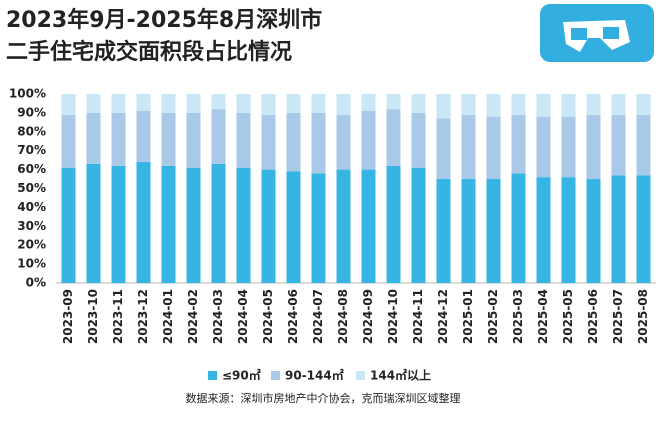 The width and height of the screenshot is (660, 426). Describe the element at coordinates (218, 316) in the screenshot. I see `x-tick-label: 2024-03` at that location.